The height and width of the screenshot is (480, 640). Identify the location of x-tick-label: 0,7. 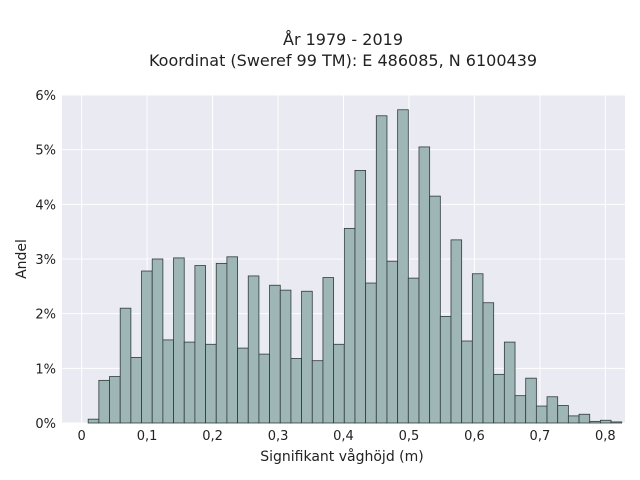
(540, 436).